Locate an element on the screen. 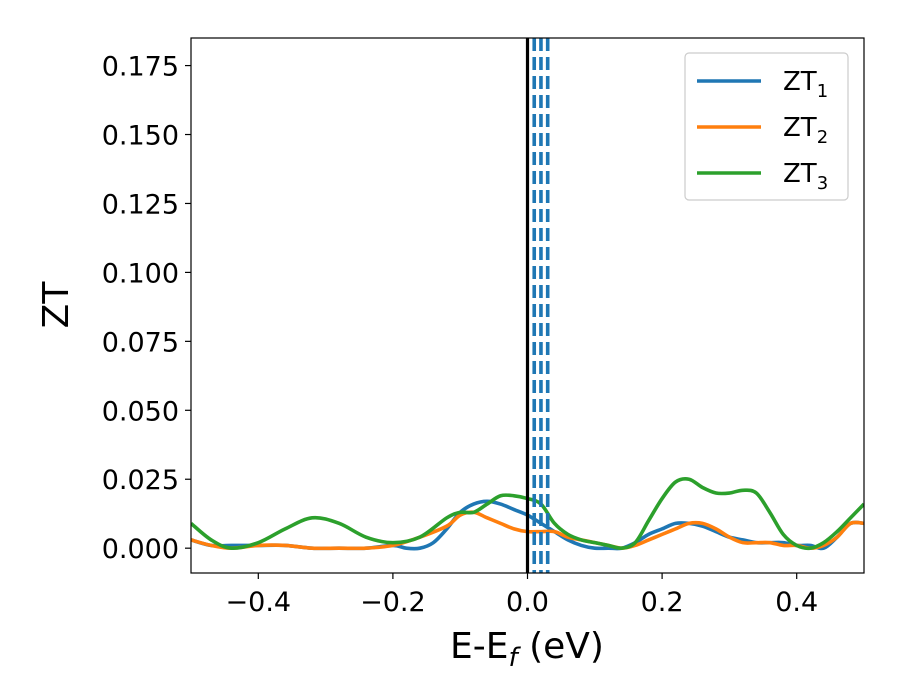  x-axis-title: E-Ef (eV) is located at coordinates (527, 649).